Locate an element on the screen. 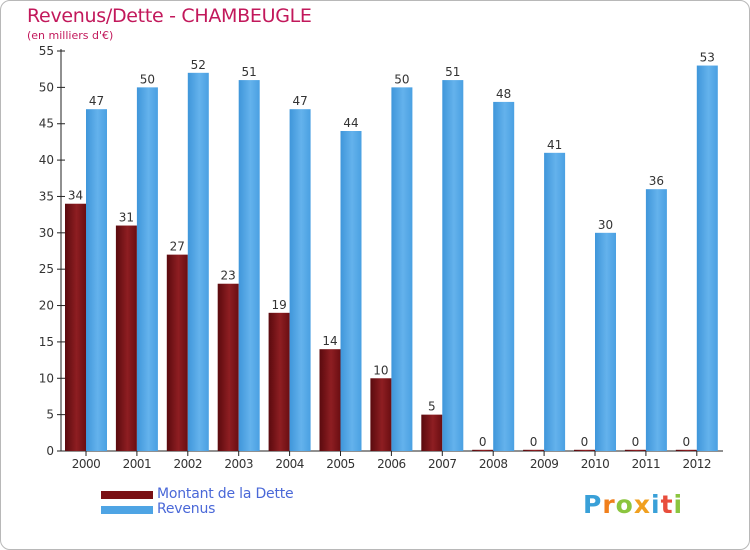 The height and width of the screenshot is (550, 750). debt-value-label: 19 is located at coordinates (278, 305).